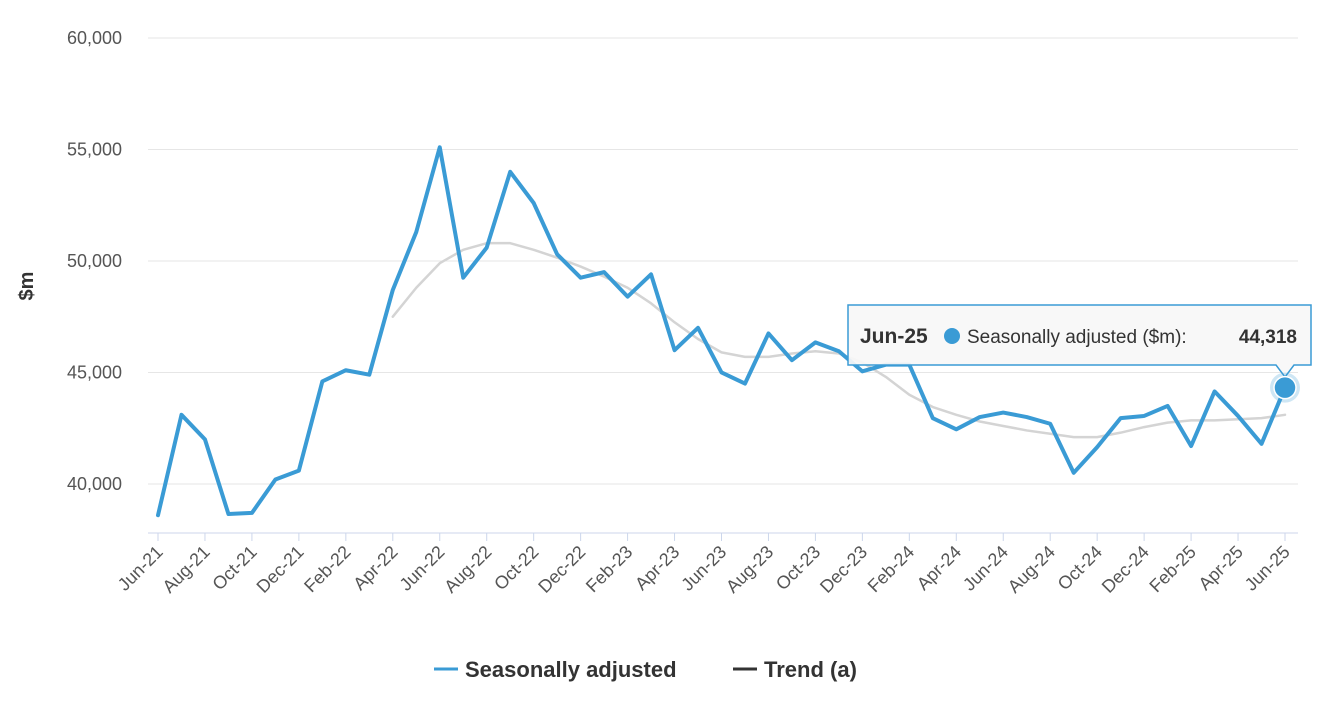 The height and width of the screenshot is (708, 1326). Describe the element at coordinates (1267, 568) in the screenshot. I see `x-tick-label: Jun-25` at that location.